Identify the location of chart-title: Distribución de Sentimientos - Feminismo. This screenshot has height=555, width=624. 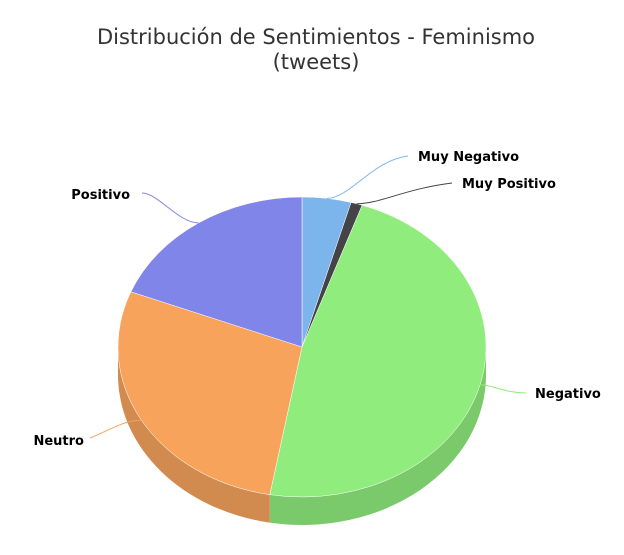
(316, 37).